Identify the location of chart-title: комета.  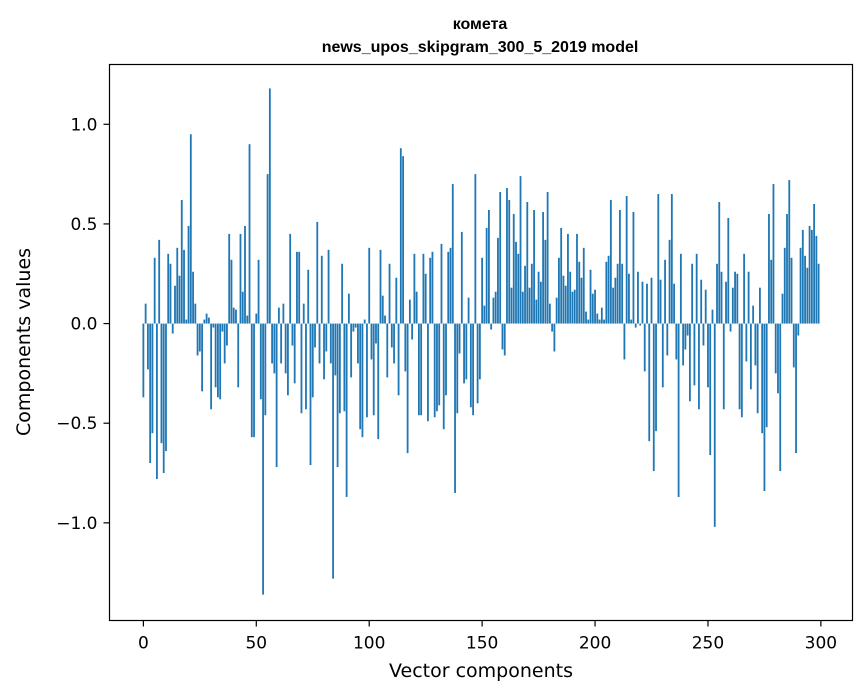
(480, 24).